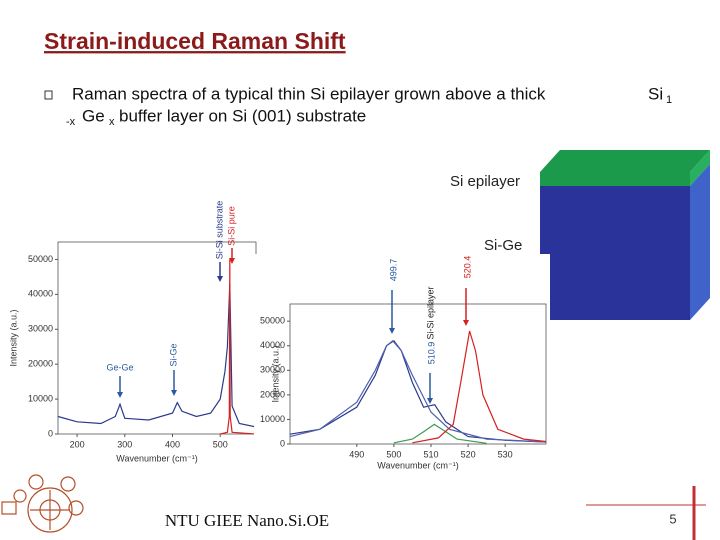 The image size is (720, 540). Describe the element at coordinates (485, 181) in the screenshot. I see `layer-label: Si epilayer` at that location.